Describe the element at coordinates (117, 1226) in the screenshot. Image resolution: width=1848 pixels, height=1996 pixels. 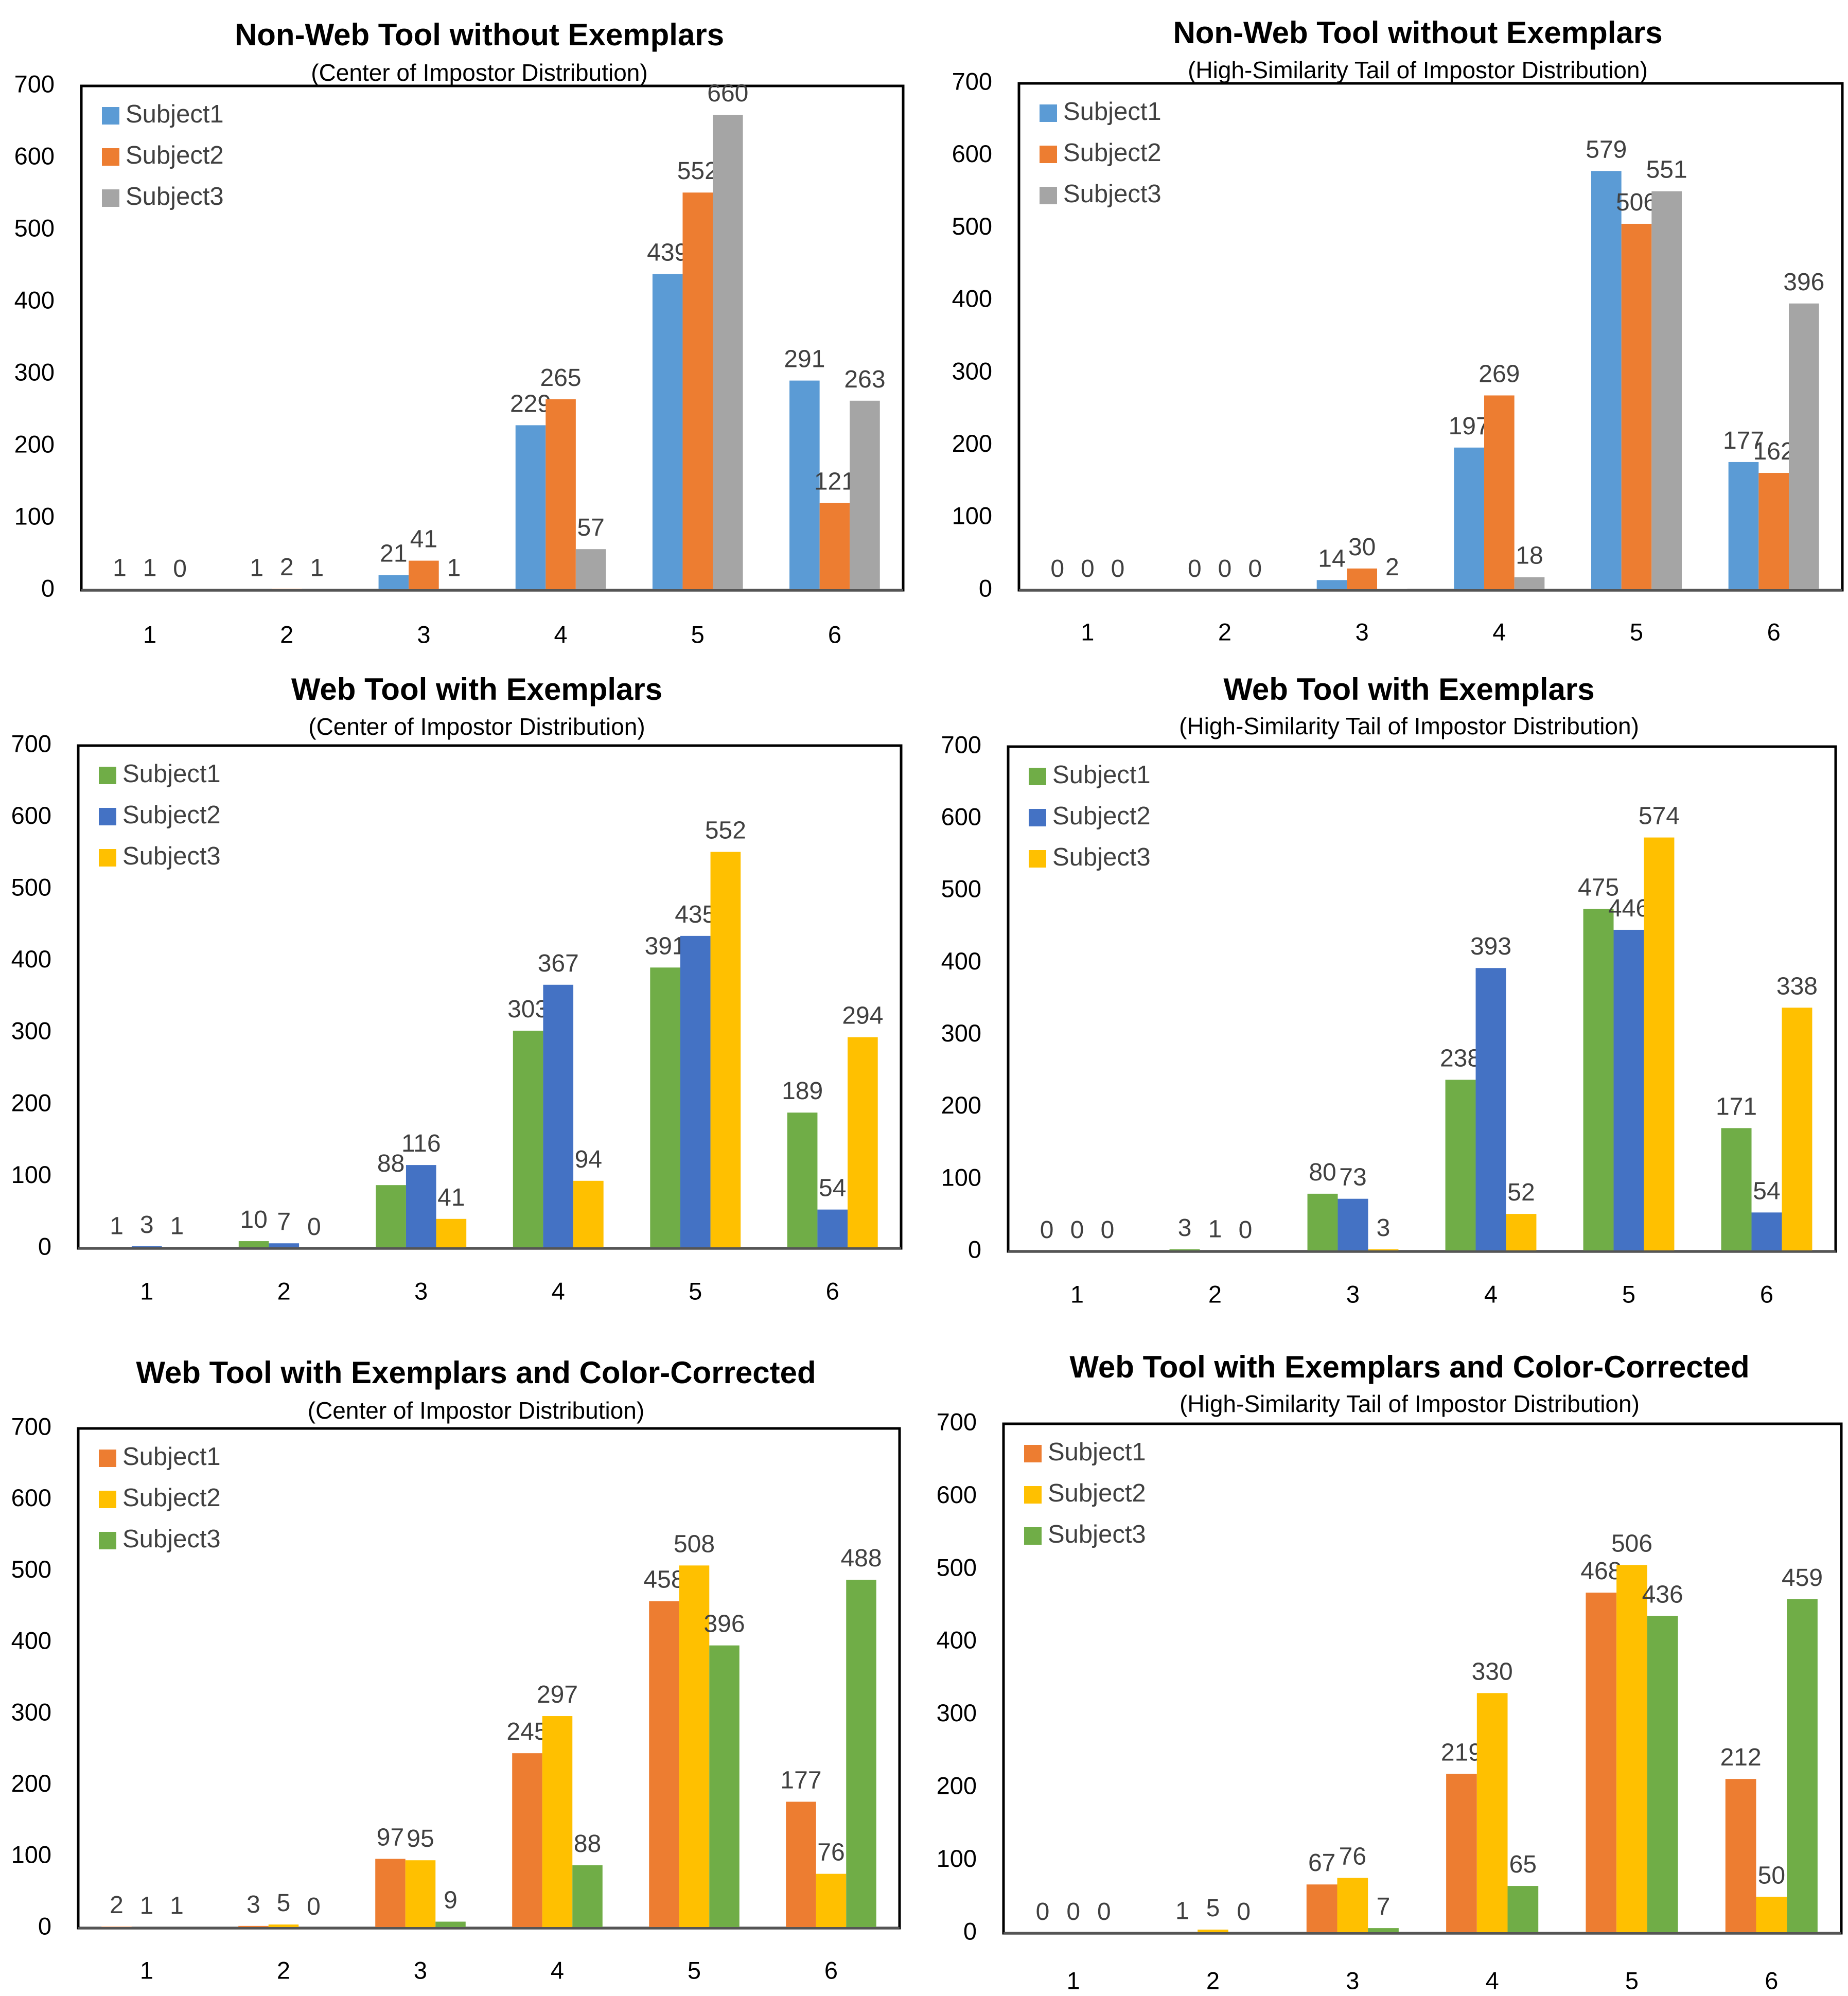
I see `chart-3-data-label: 1` at that location.